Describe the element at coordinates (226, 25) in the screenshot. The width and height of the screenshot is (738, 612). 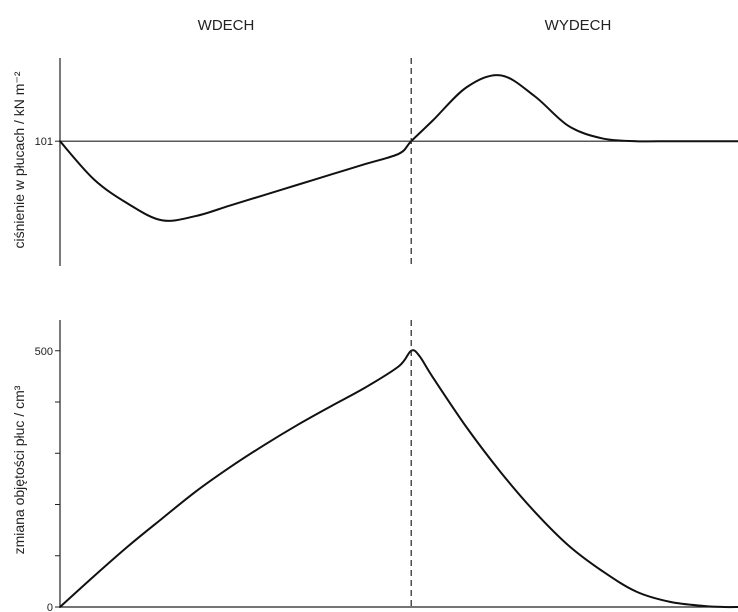
I see `phase-label-inhale: WDECH` at that location.